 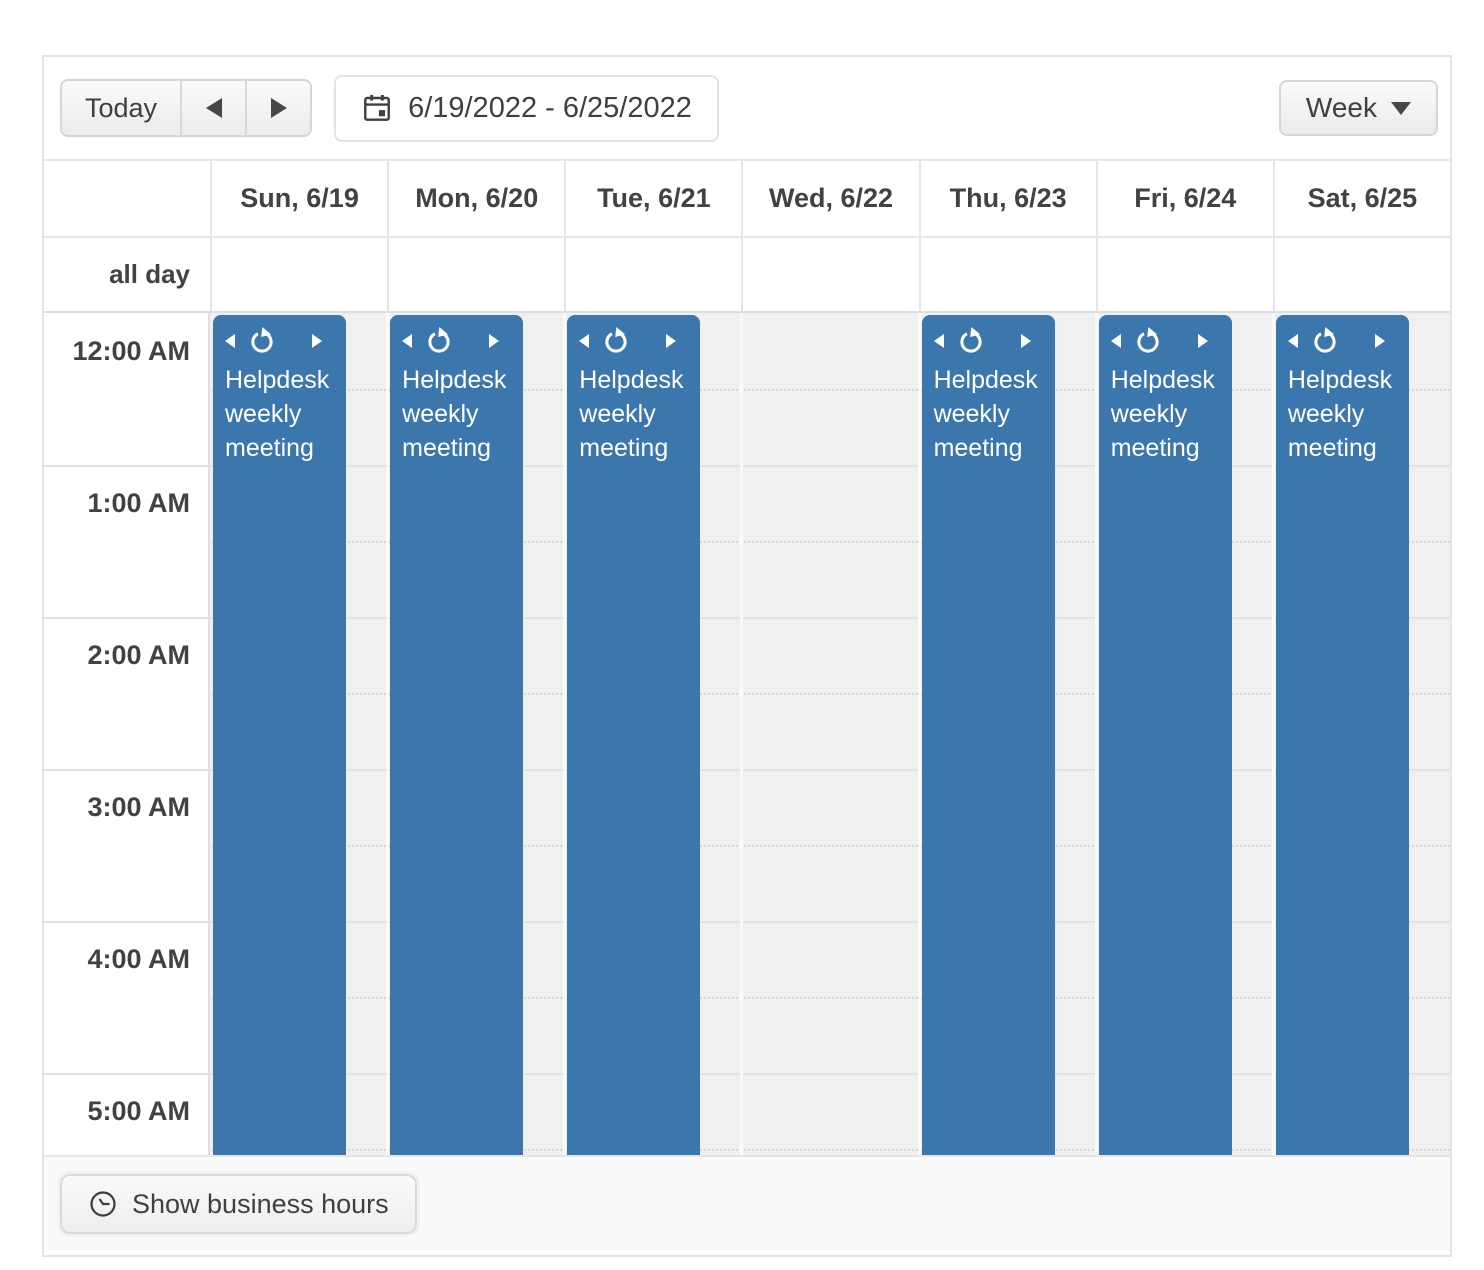 What do you see at coordinates (138, 654) in the screenshot?
I see `time-label: 2:00 AM` at bounding box center [138, 654].